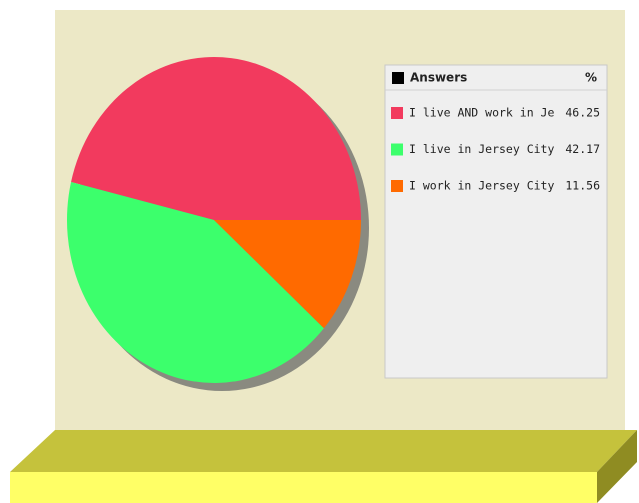 The height and width of the screenshot is (503, 639). What do you see at coordinates (582, 186) in the screenshot?
I see `legend-value: 11.56` at bounding box center [582, 186].